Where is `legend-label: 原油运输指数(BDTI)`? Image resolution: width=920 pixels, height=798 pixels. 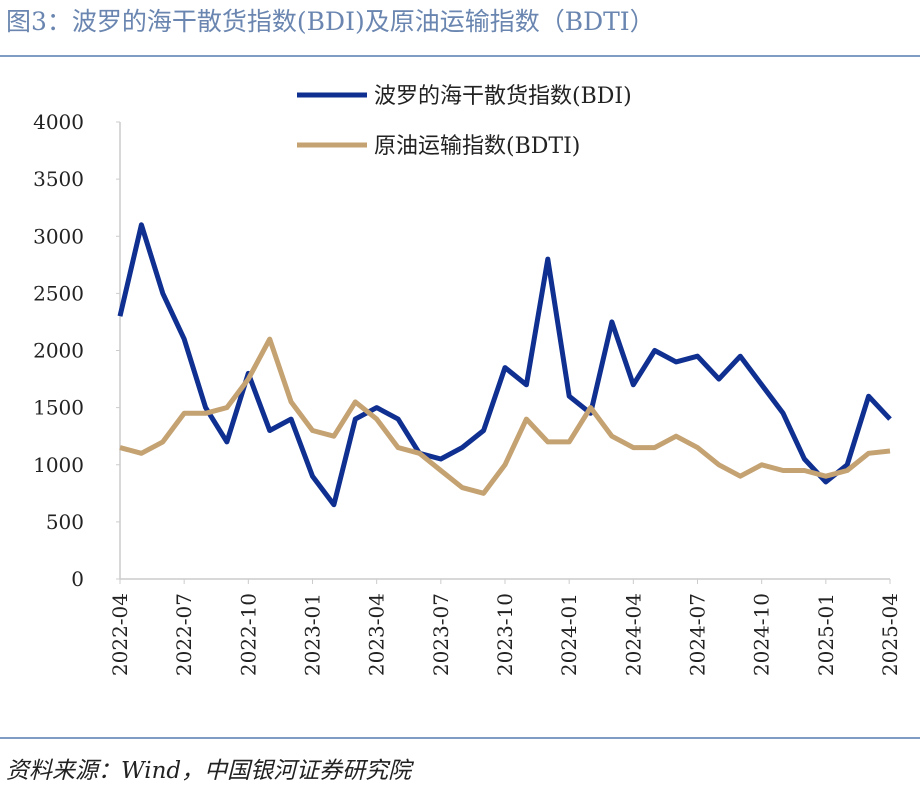 legend-label: 原油运输指数(BDTI) is located at coordinates (477, 146).